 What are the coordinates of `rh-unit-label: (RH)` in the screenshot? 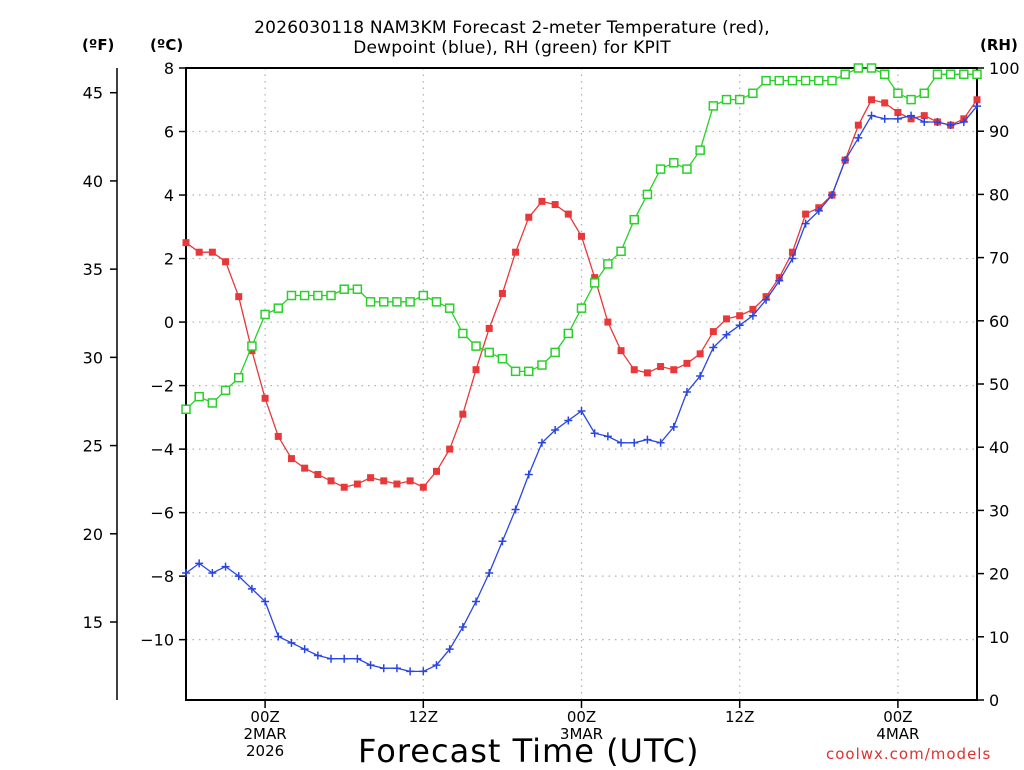 It's located at (999, 45).